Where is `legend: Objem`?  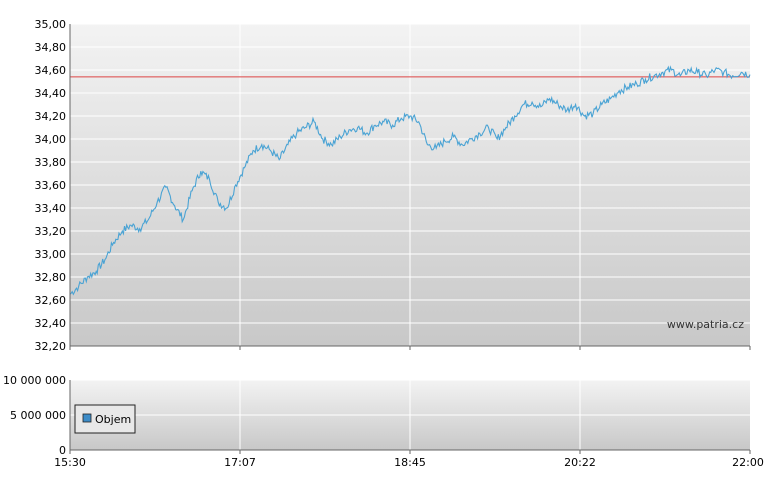
legend: Objem is located at coordinates (105, 419).